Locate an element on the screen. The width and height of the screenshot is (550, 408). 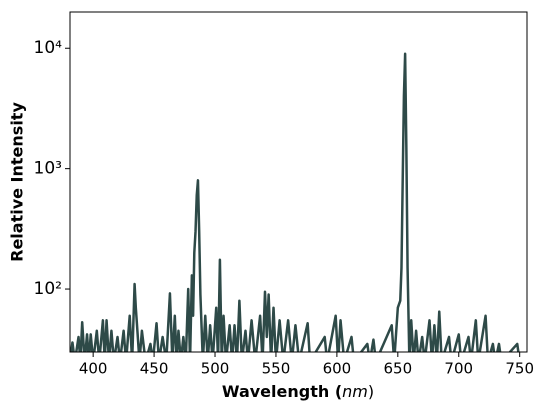
x-tick-label: 400 is located at coordinates (93, 369).